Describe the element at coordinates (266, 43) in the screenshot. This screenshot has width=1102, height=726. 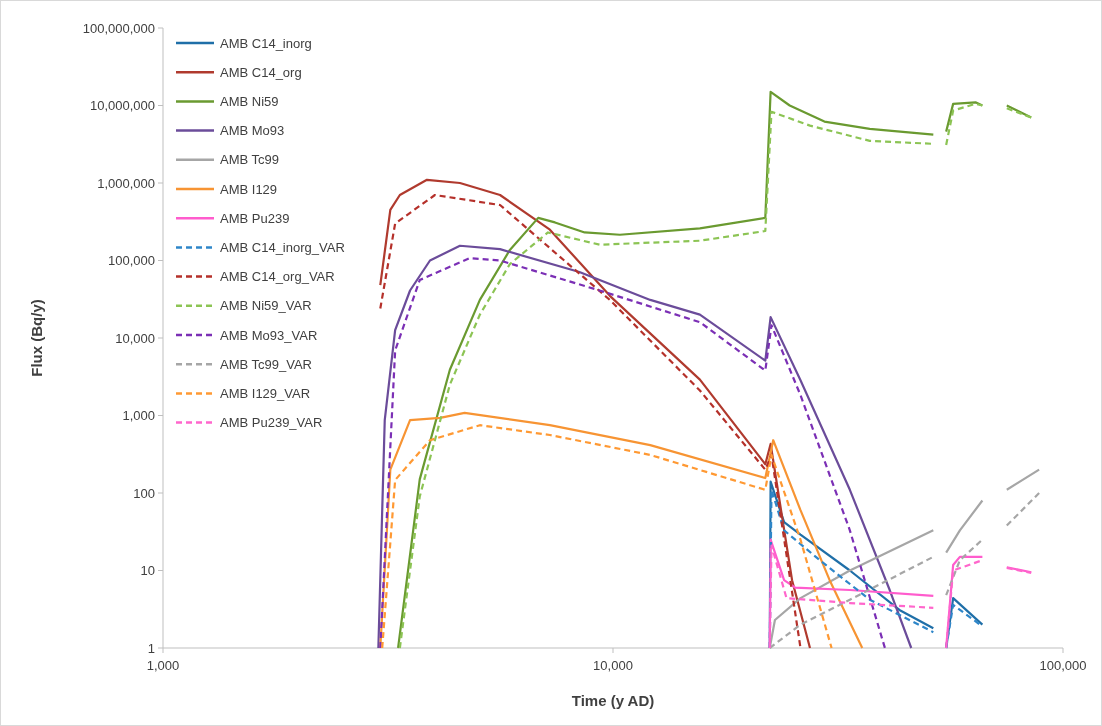
I see `legend-label: AMB C14_inorg` at that location.